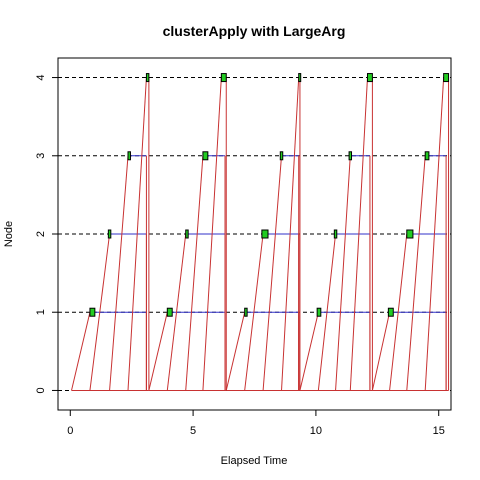 The width and height of the screenshot is (480, 480). I want to click on compute-box-r1-node2, so click(109, 234).